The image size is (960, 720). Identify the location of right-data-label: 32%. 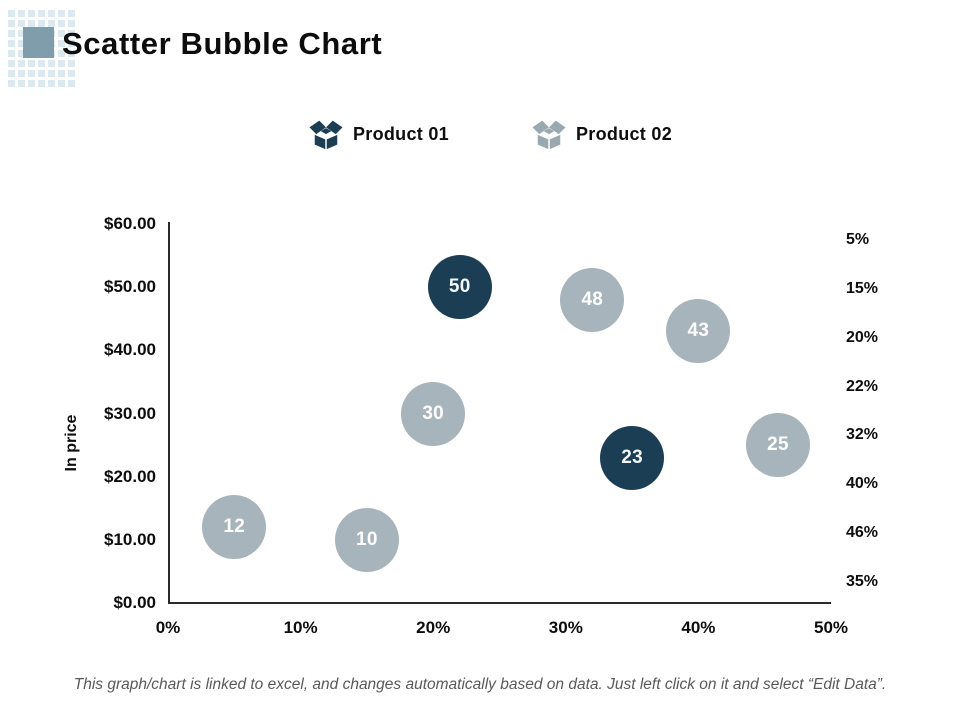
(862, 435).